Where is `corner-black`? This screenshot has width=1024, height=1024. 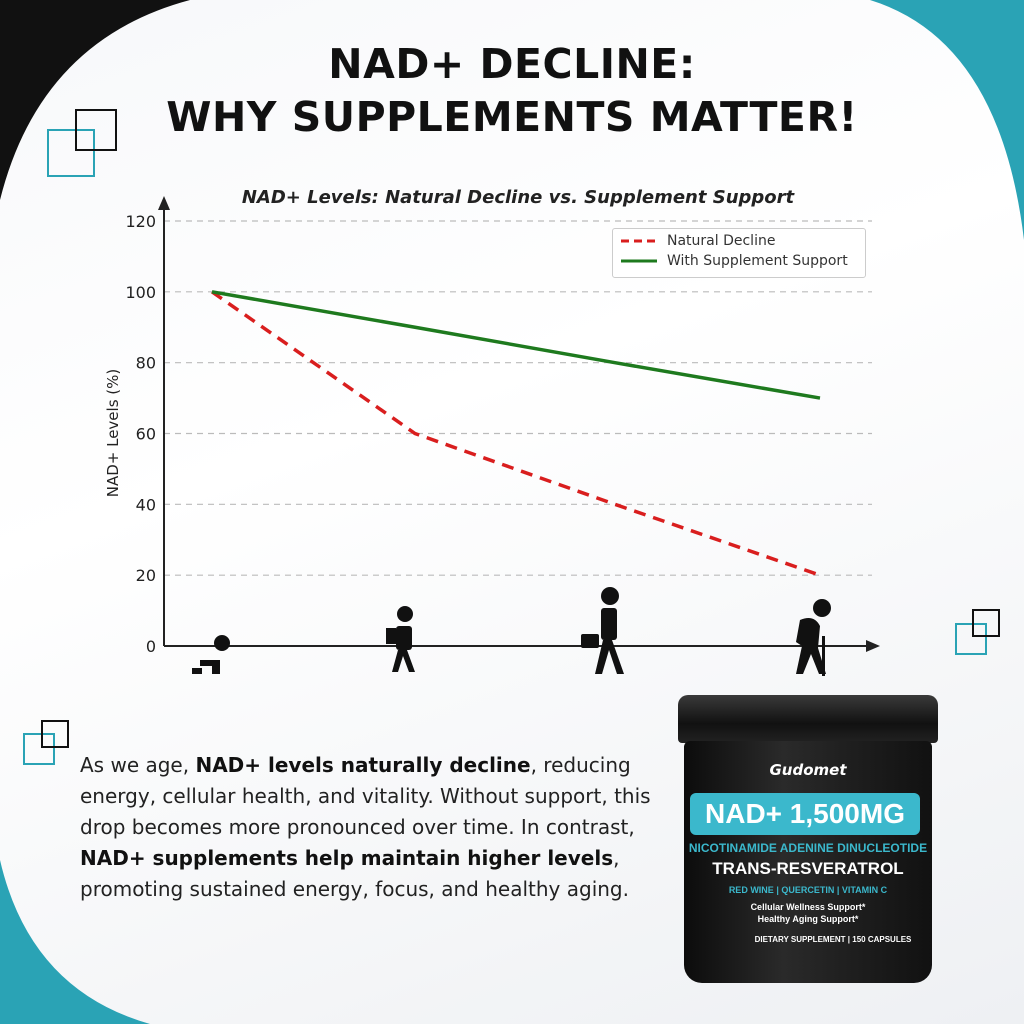
corner-black is located at coordinates (95, 100).